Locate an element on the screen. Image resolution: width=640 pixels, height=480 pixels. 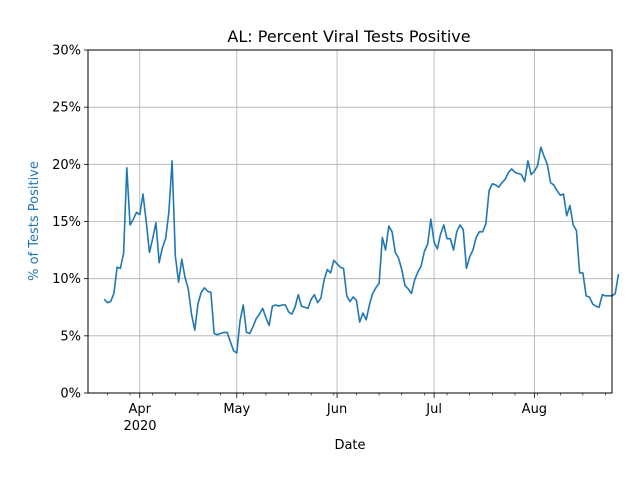
x-tick-label: Jul is located at coordinates (433, 409).